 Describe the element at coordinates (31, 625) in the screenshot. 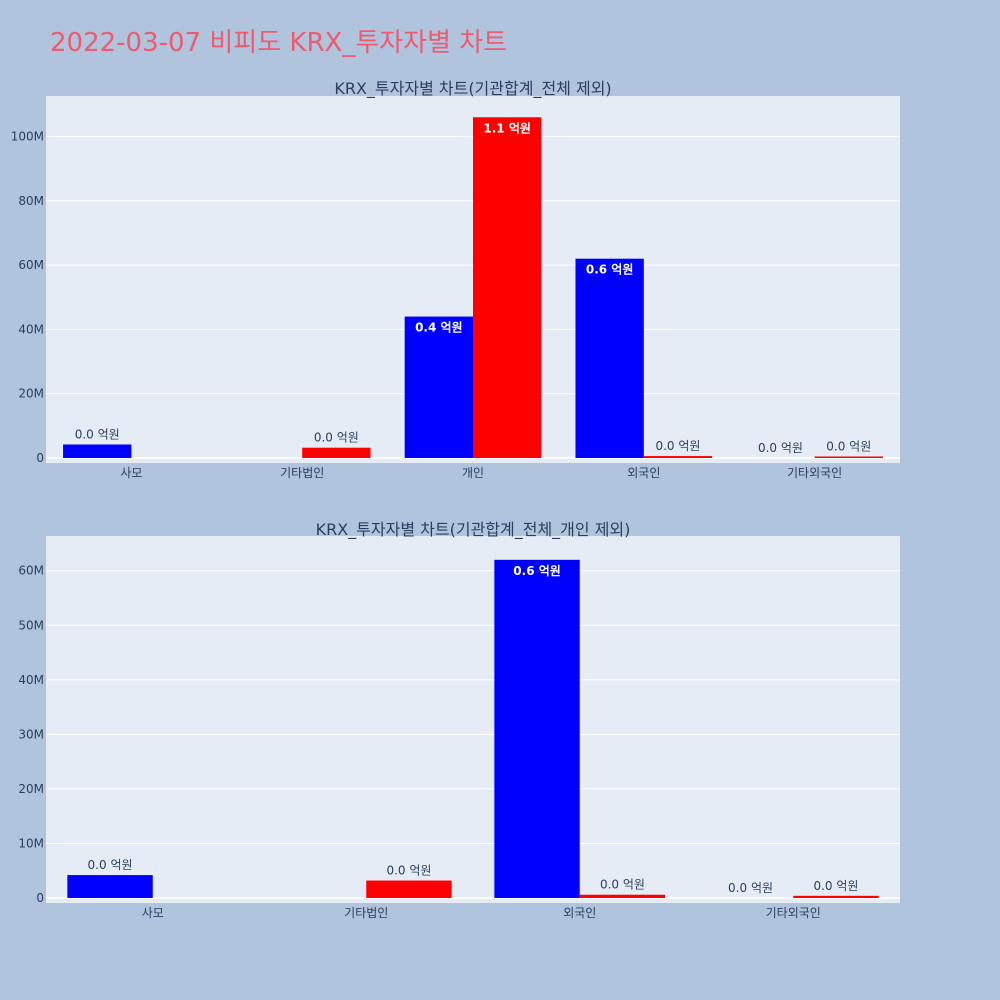

I see `y-tick-label: 50M` at that location.